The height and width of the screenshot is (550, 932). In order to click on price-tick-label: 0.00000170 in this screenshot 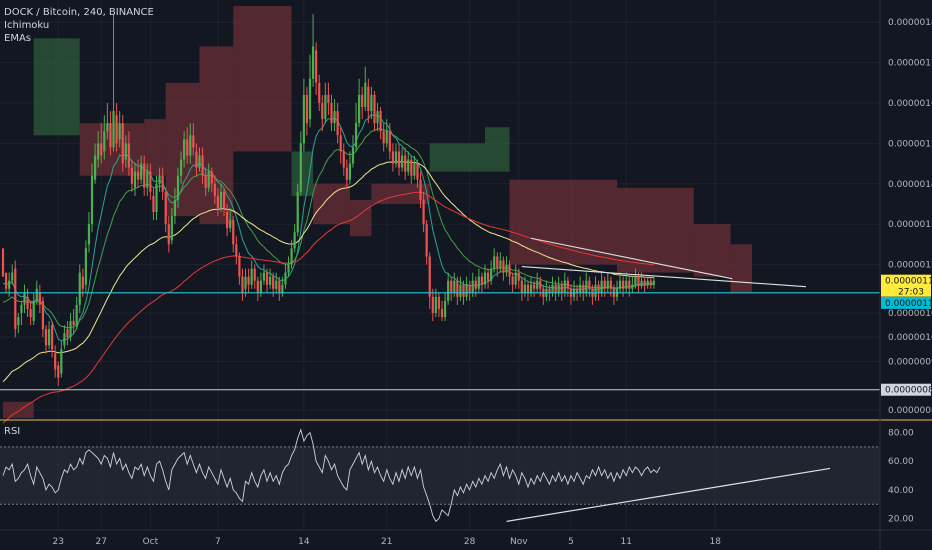, I will do `click(910, 64)`.